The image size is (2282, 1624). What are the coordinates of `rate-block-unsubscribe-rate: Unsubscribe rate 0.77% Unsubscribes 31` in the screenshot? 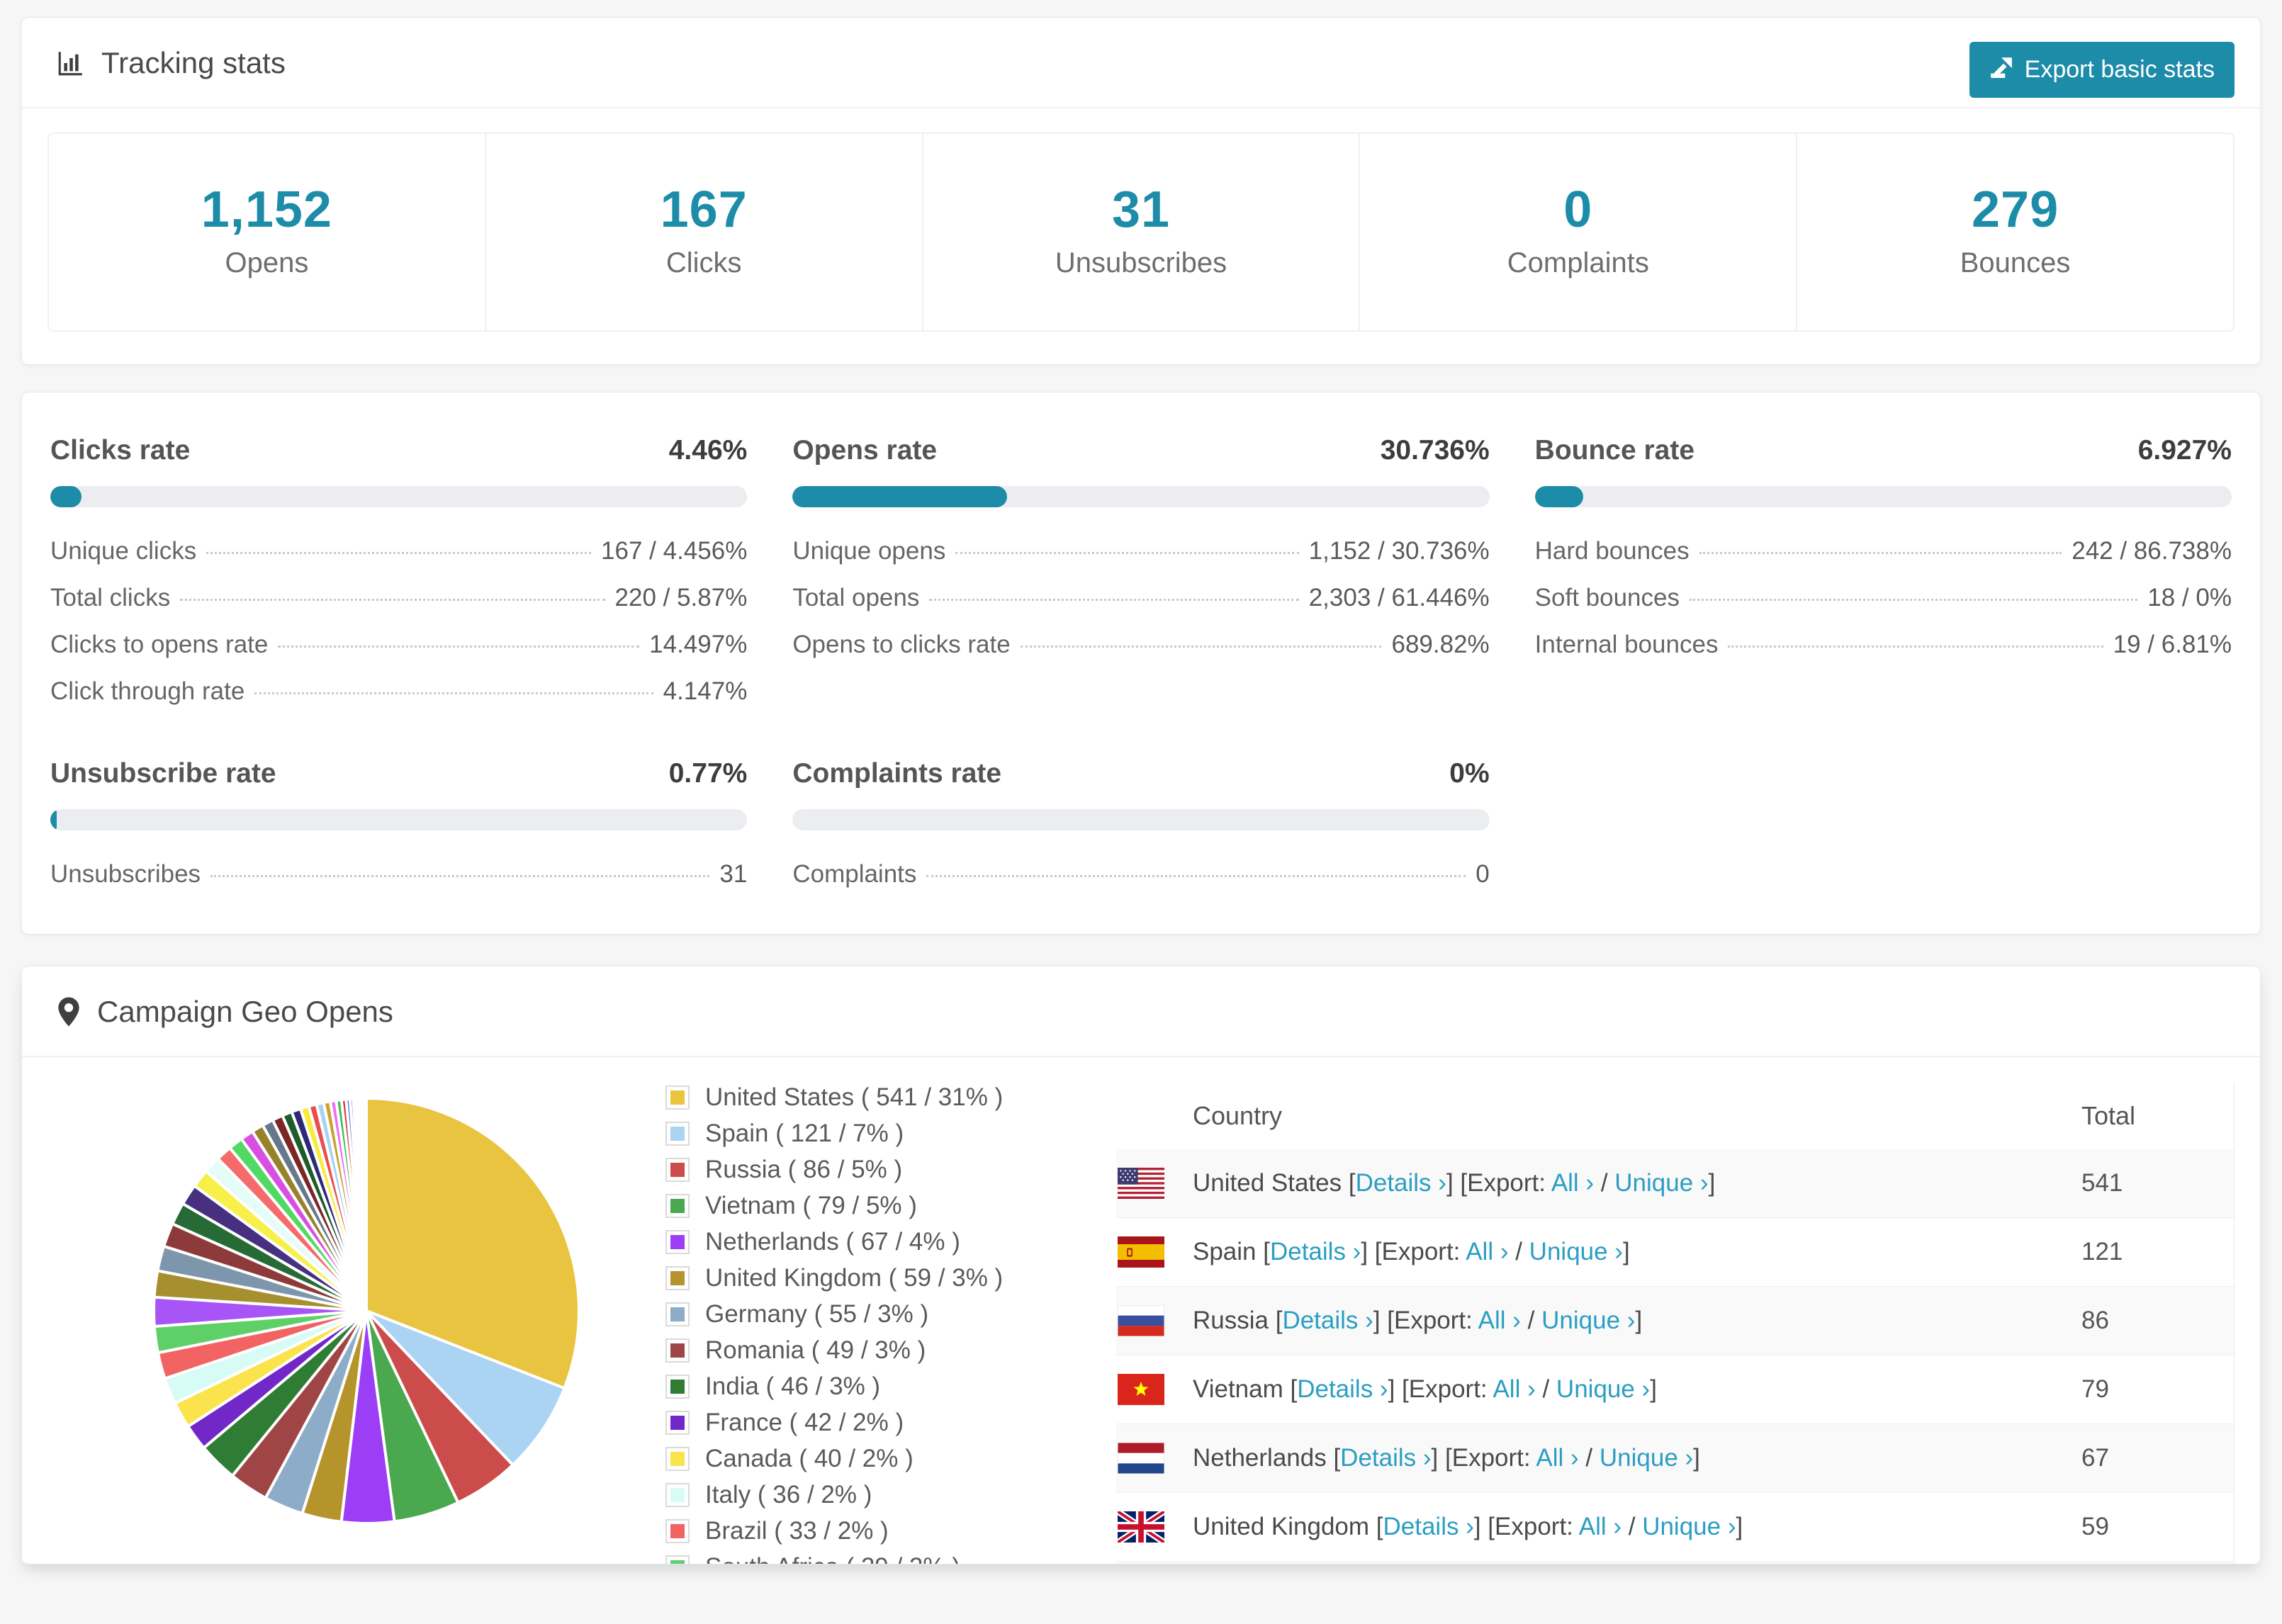 It's located at (399, 823).